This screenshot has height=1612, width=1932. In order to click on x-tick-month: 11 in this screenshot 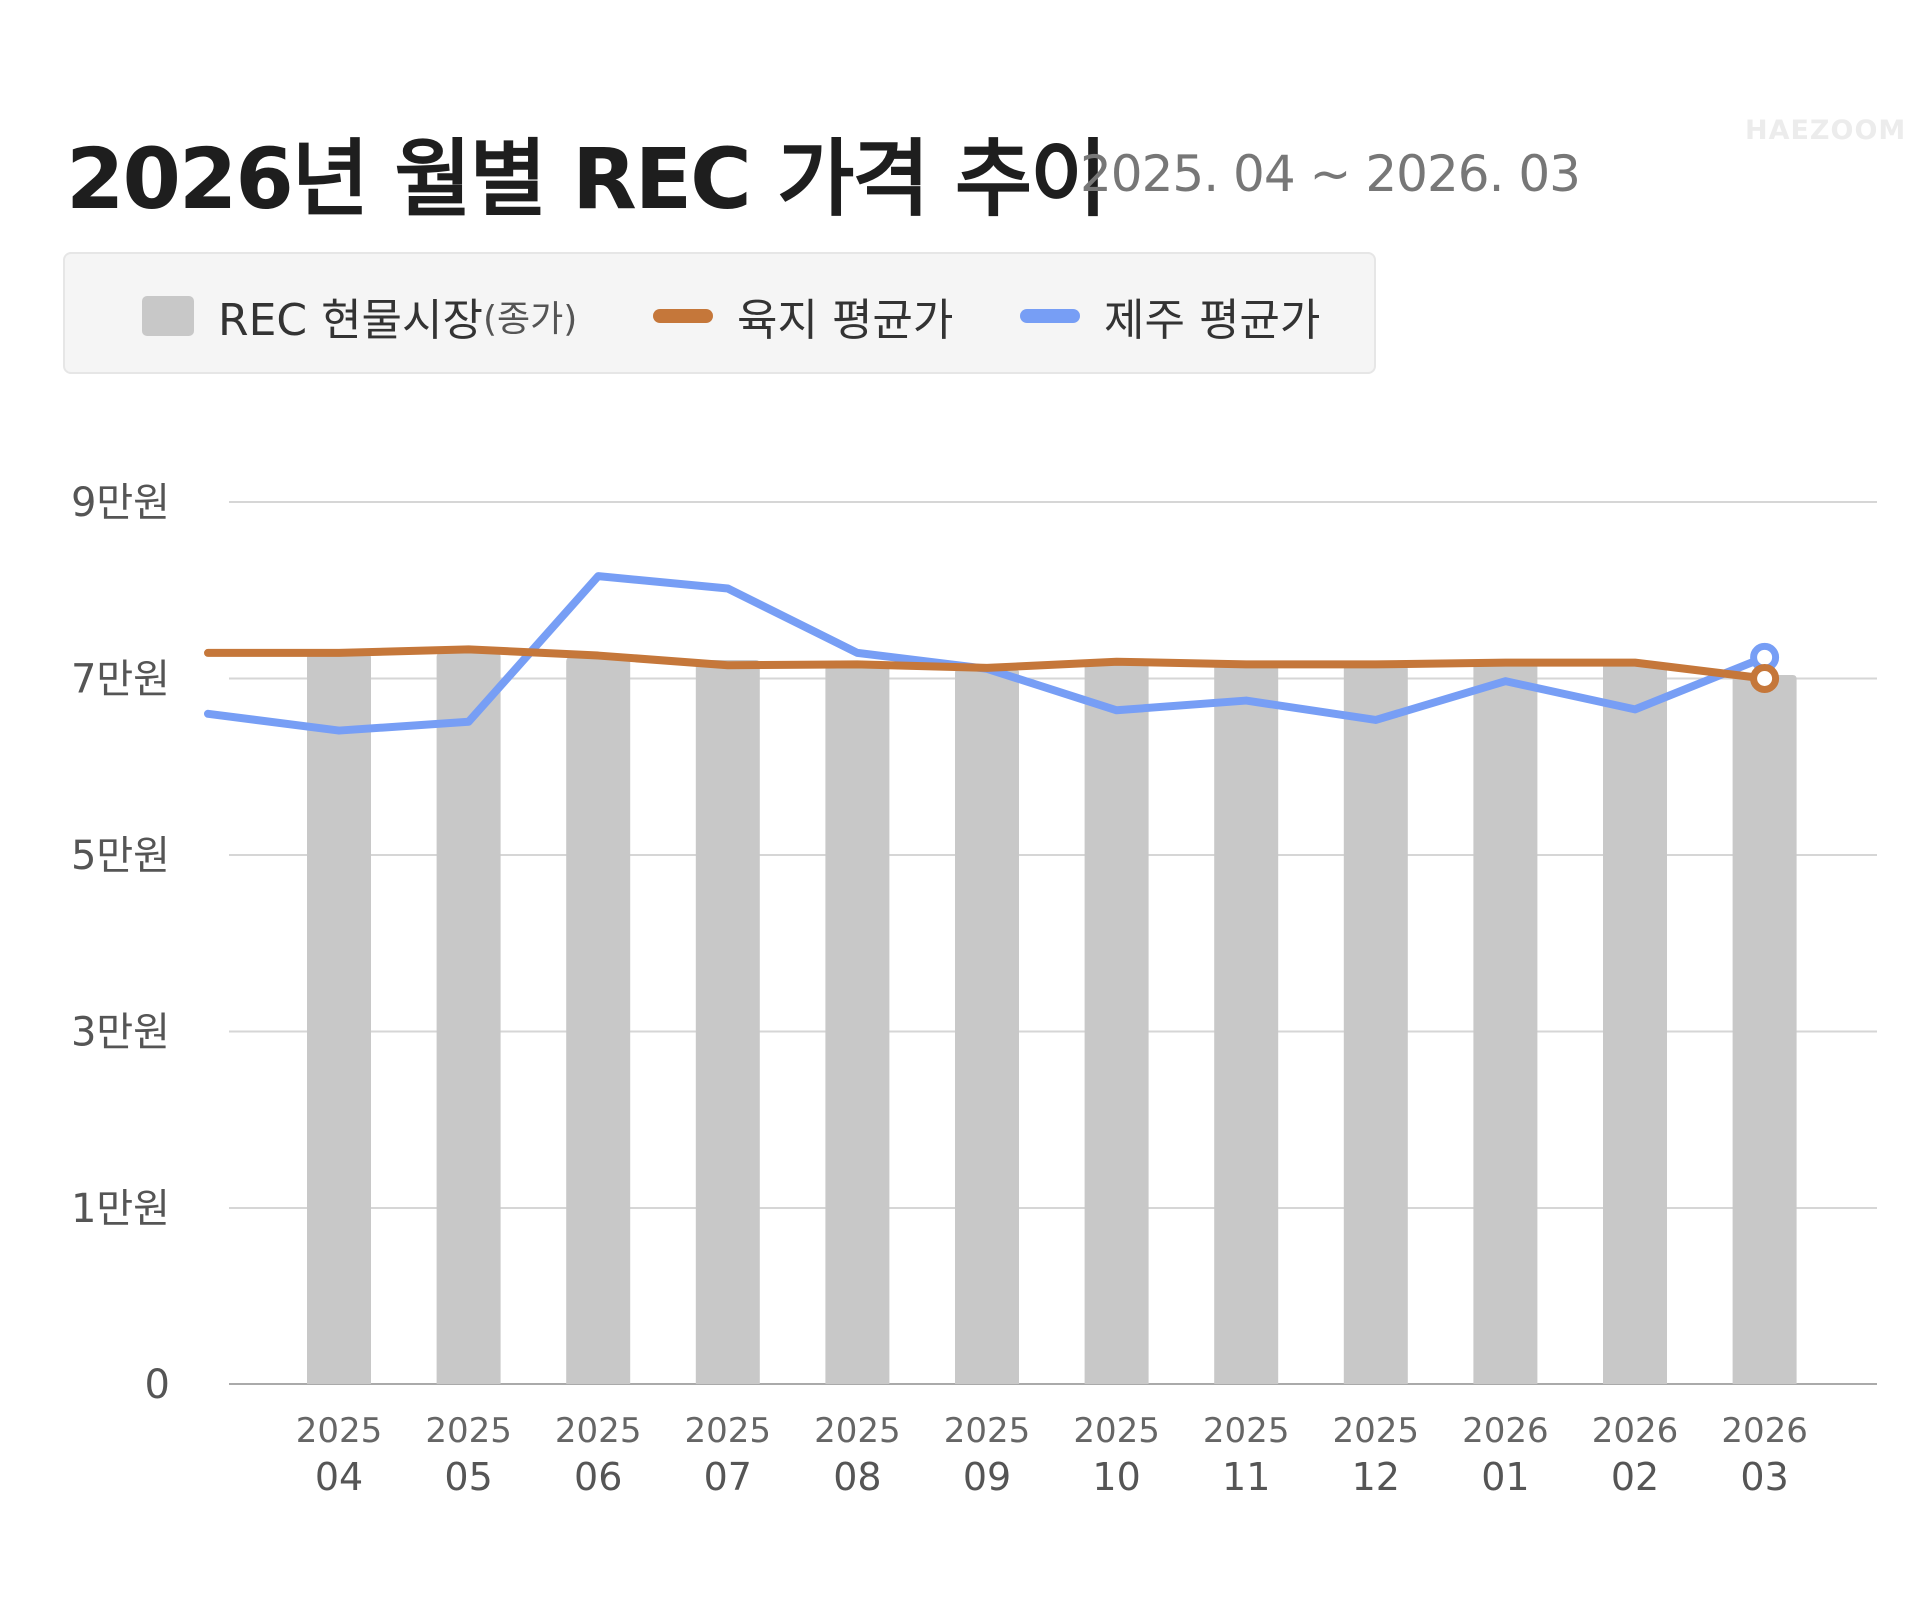, I will do `click(1246, 1477)`.